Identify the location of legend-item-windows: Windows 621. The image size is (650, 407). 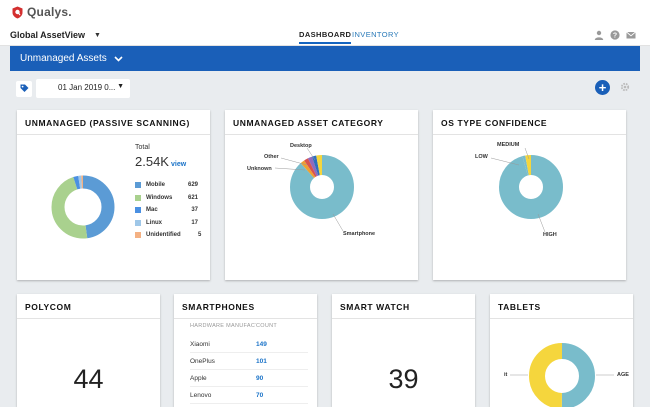
(170, 198).